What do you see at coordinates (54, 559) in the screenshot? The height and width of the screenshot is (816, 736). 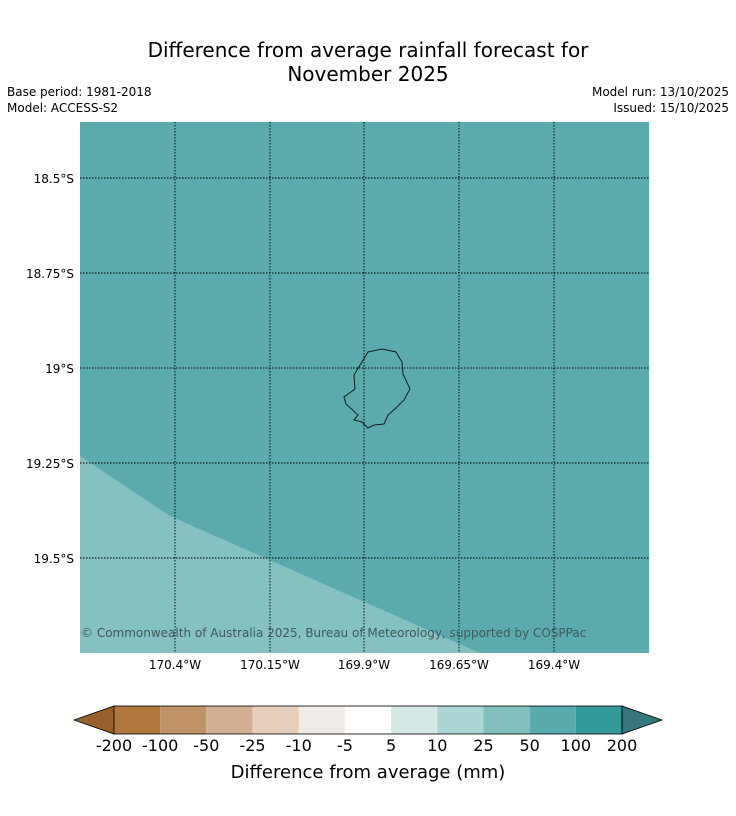 I see `lat-label-4: 19.5°S` at bounding box center [54, 559].